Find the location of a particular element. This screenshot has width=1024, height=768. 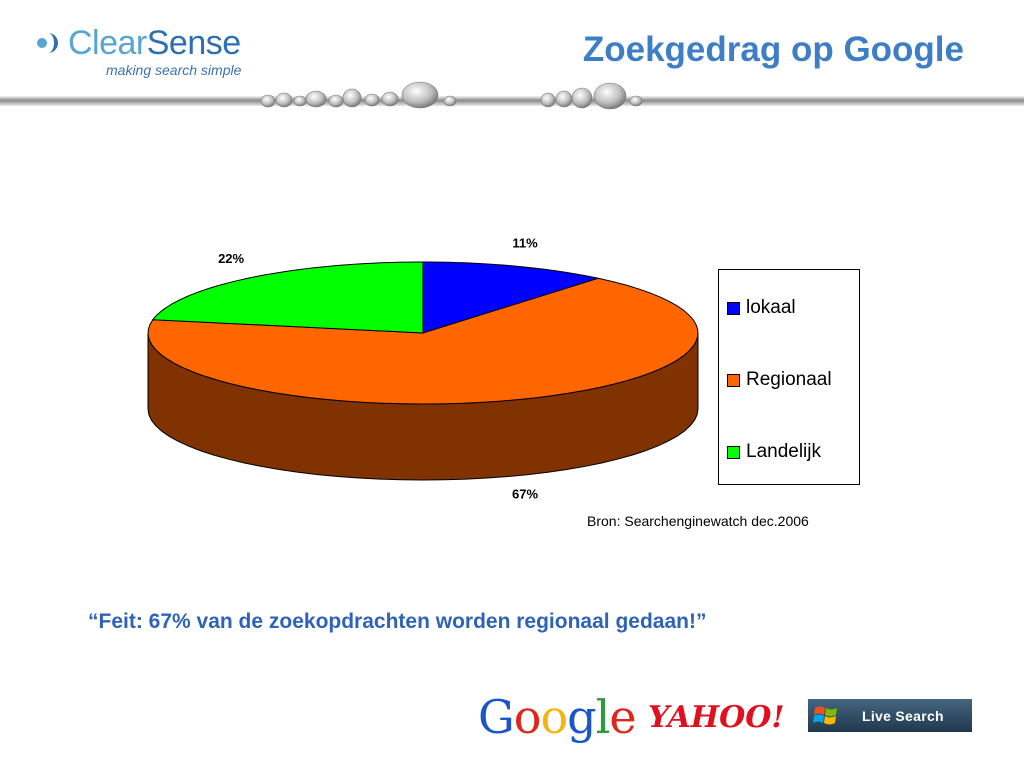

windows-flag-icon is located at coordinates (825, 715).